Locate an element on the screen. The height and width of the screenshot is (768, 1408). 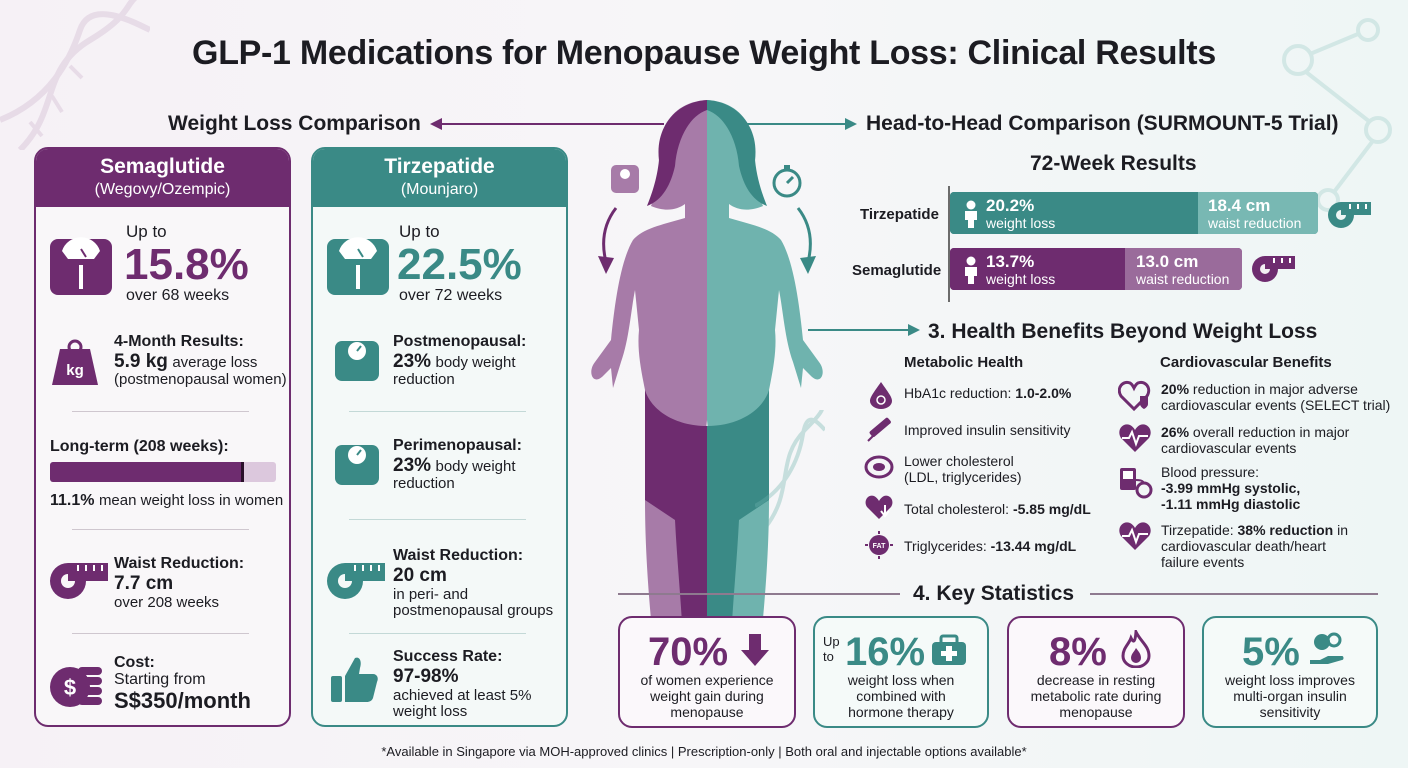
insulin-pen-icon is located at coordinates (879, 429).